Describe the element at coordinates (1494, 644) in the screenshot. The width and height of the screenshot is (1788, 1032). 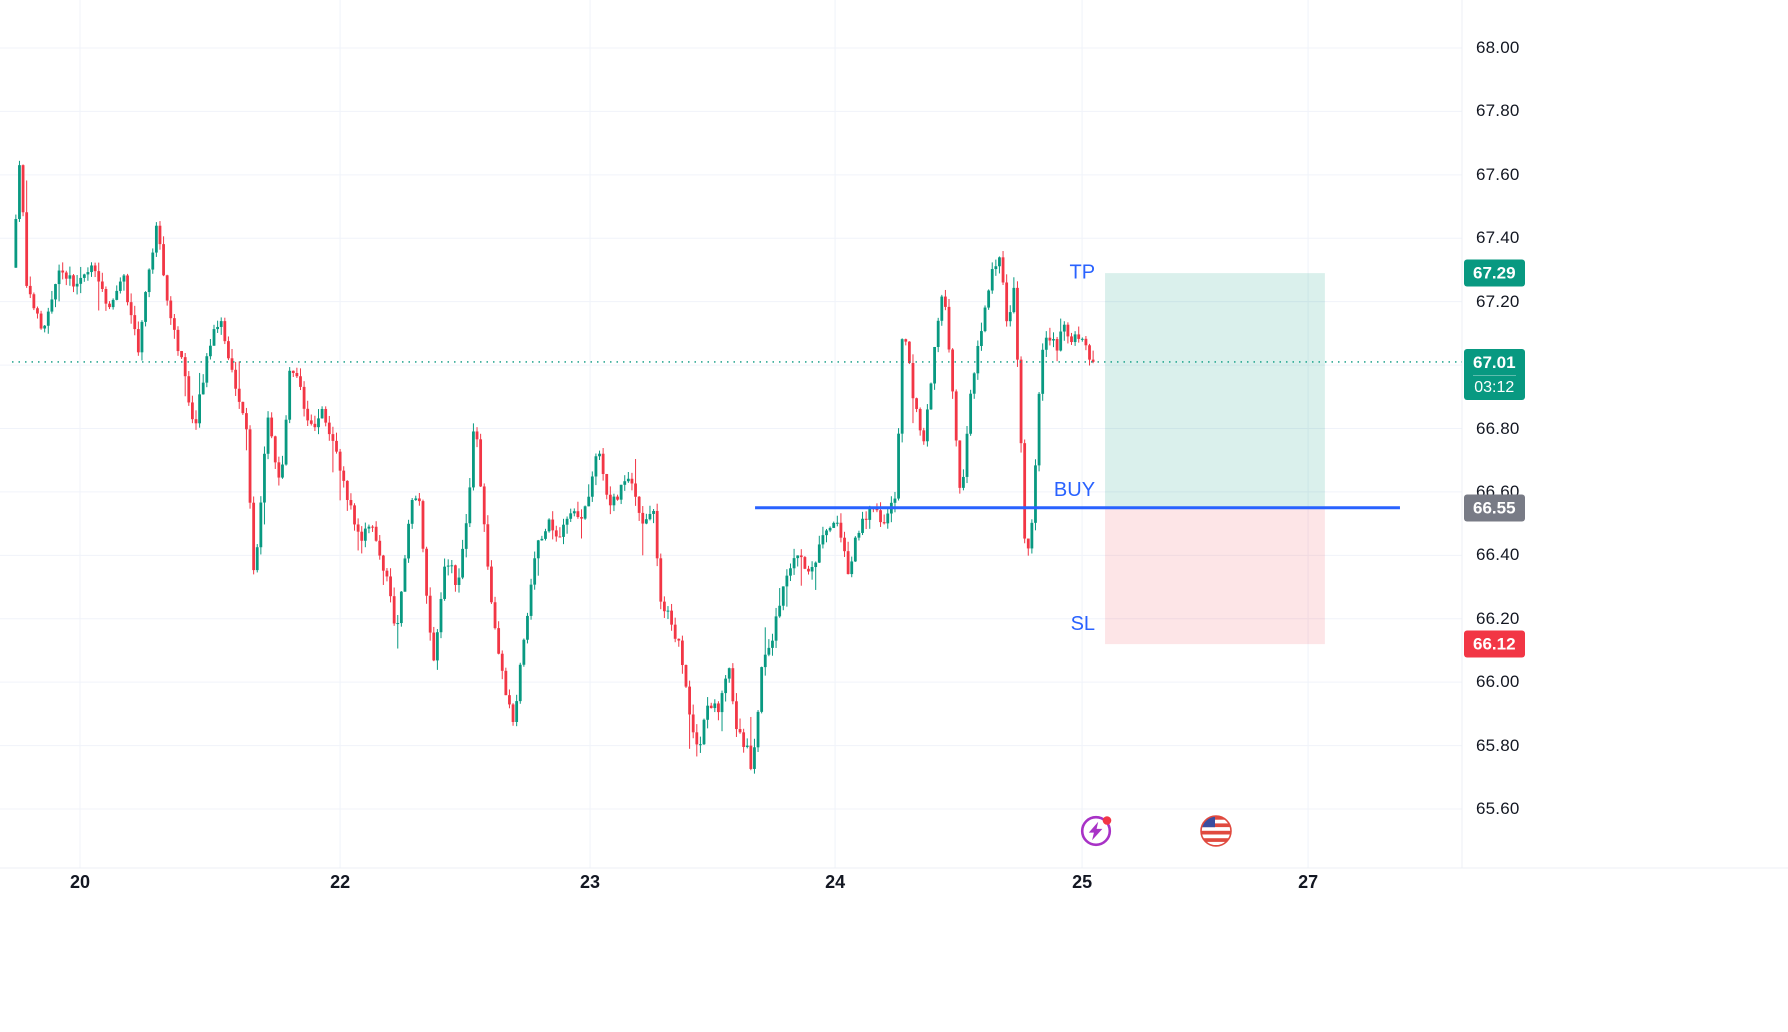
I see `sl-price-badge: 66.12` at that location.